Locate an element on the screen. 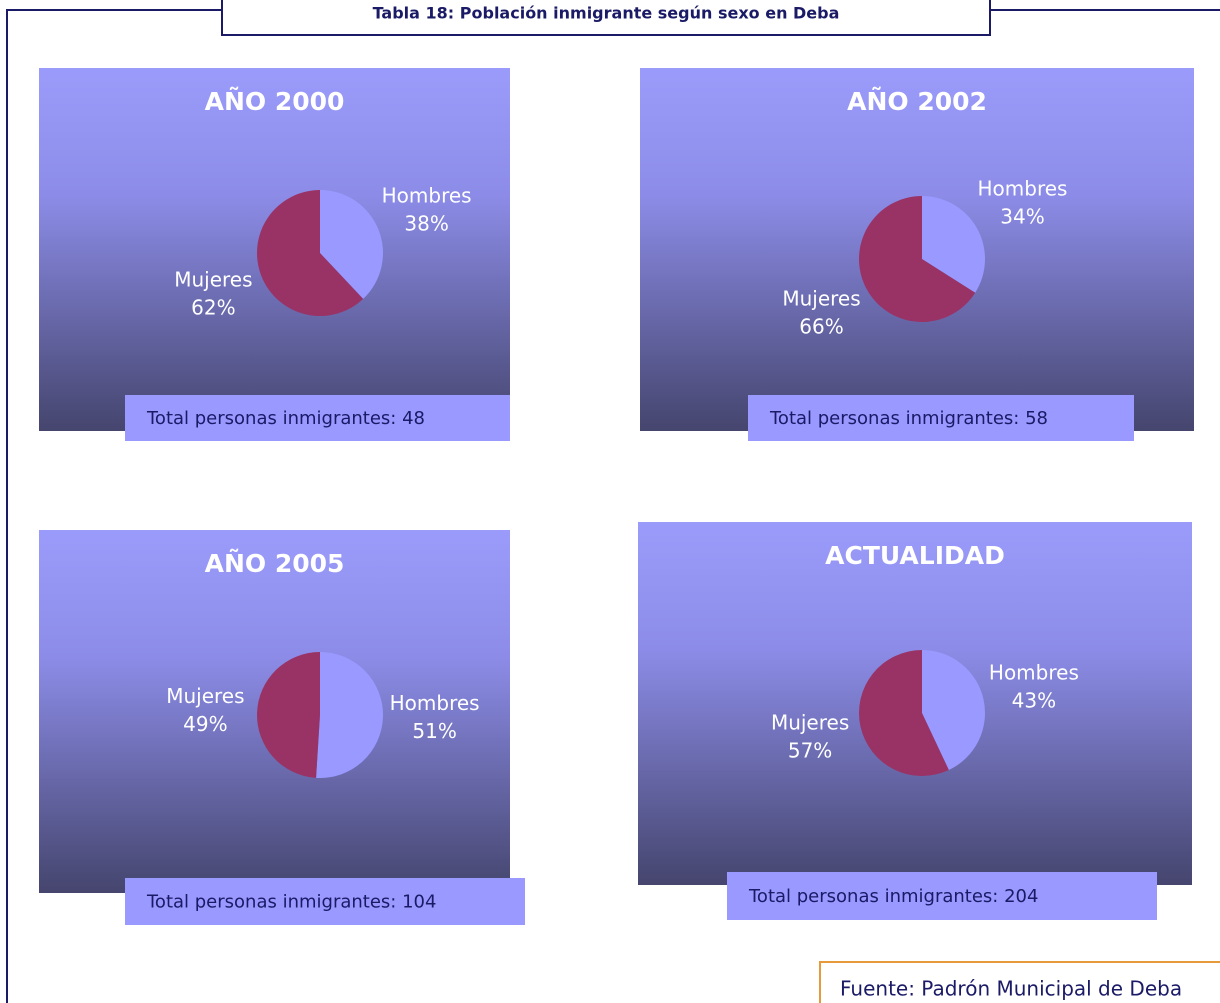 The image size is (1220, 1003). slice-value-label: 51% is located at coordinates (434, 731).